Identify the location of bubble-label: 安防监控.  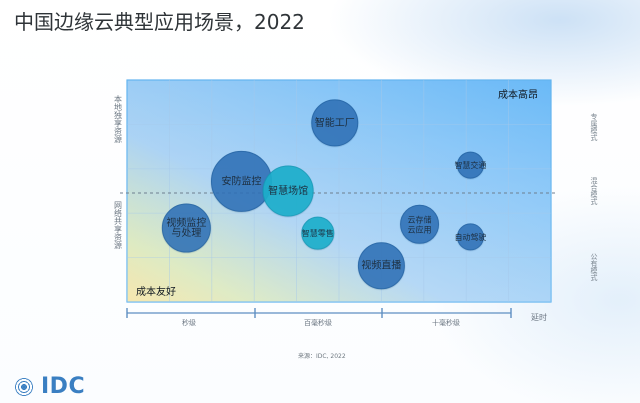
(241, 180).